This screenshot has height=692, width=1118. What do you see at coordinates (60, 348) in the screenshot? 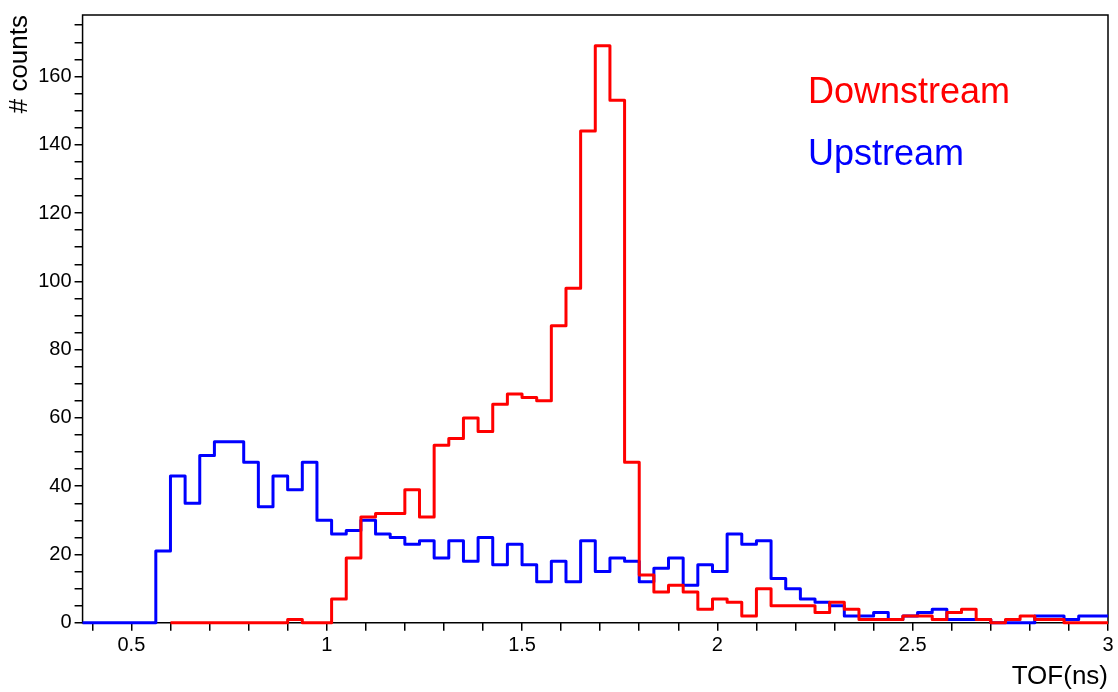
I see `y-tick-label: 80` at bounding box center [60, 348].